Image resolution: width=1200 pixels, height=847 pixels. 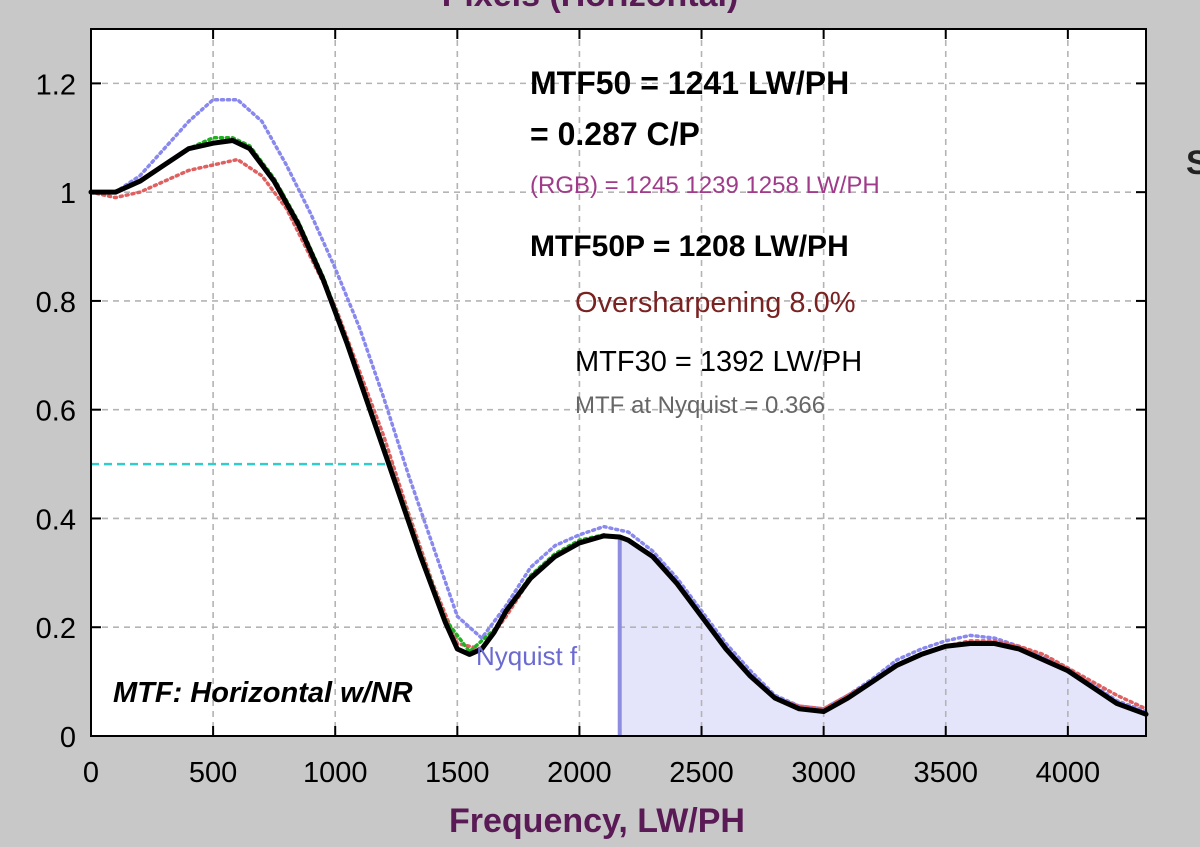 What do you see at coordinates (945, 773) in the screenshot?
I see `x-tick-label: 3500` at bounding box center [945, 773].